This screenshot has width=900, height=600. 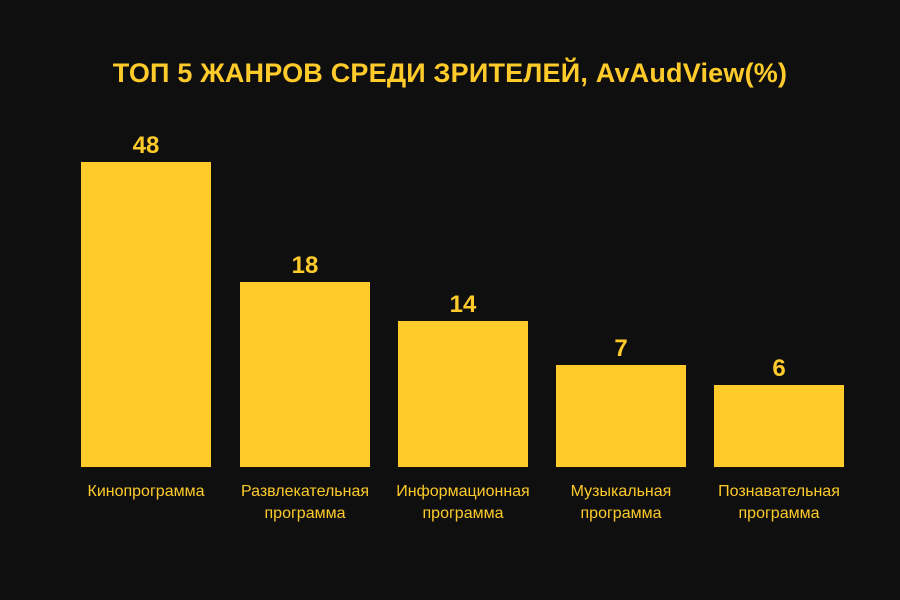 I want to click on bar-value-label: 18, so click(x=305, y=265).